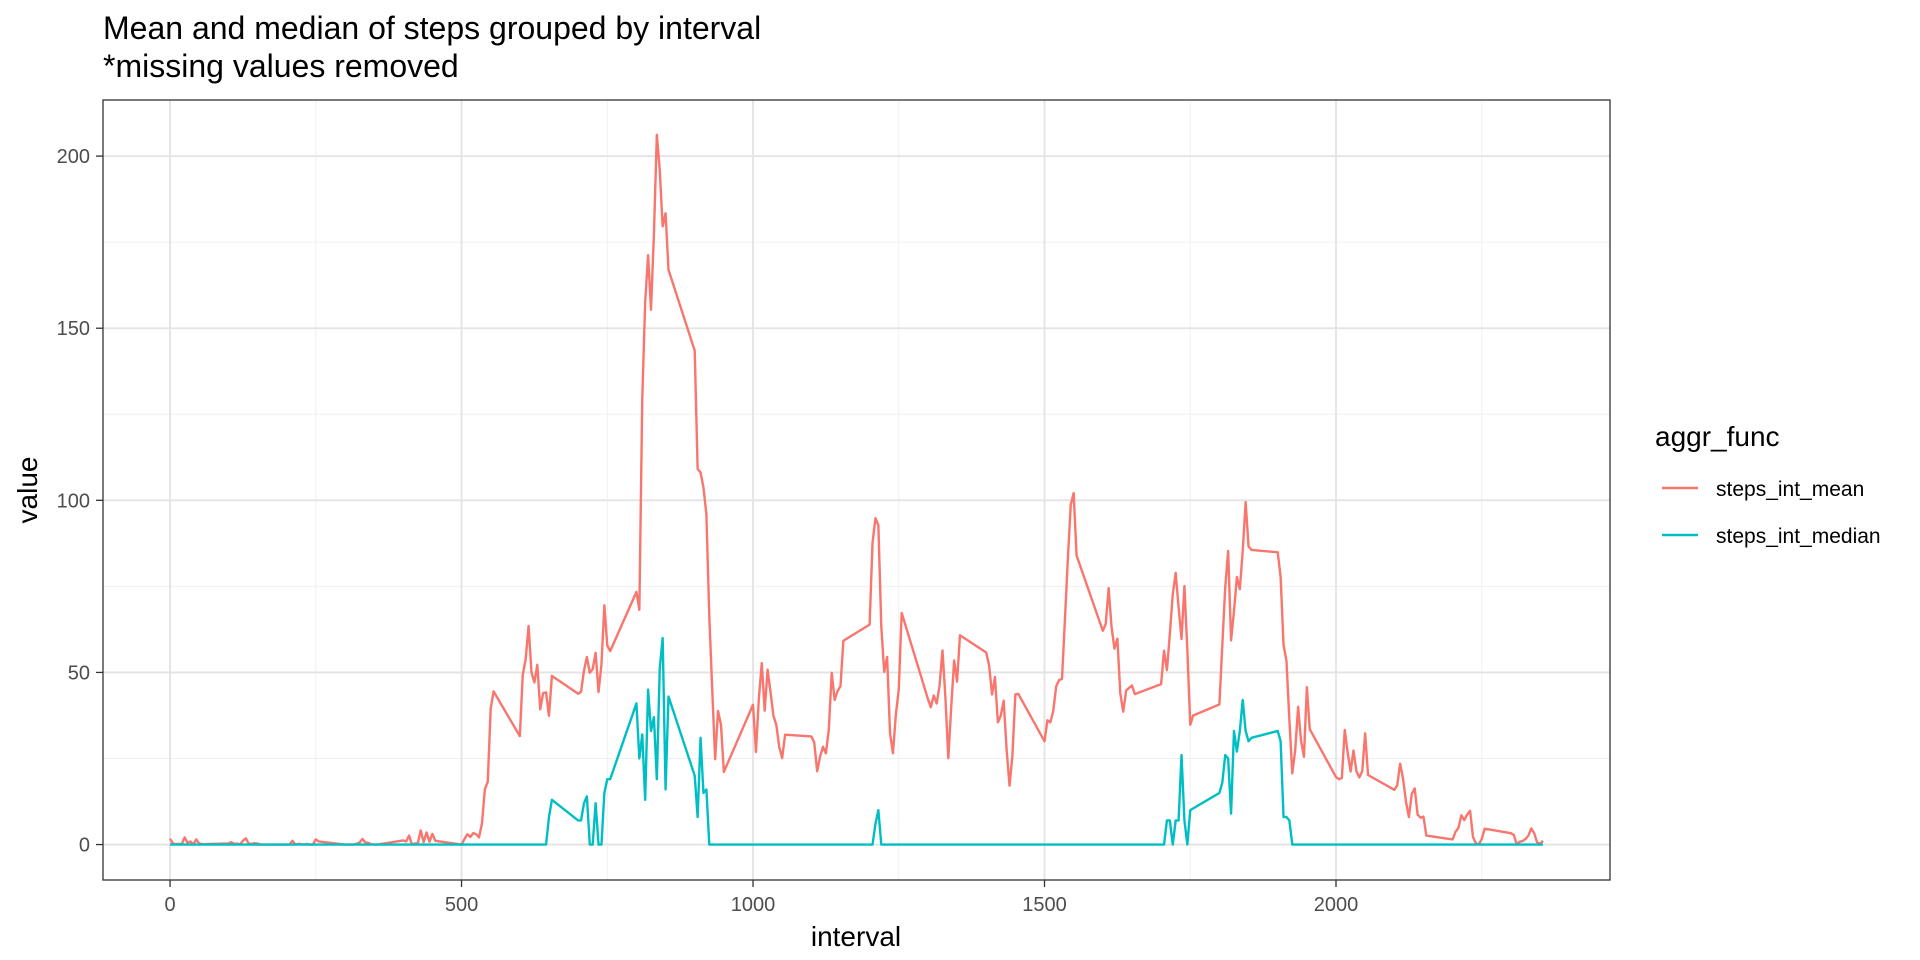  I want to click on y-axis-title: value, so click(27, 490).